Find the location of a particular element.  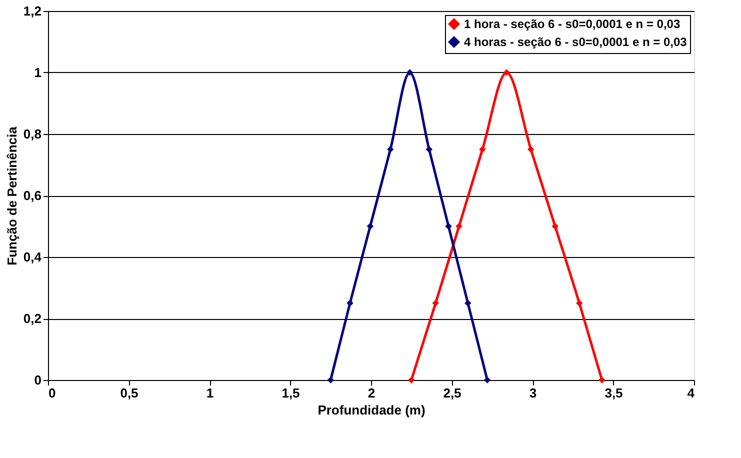

x-tick-label: 4 is located at coordinates (691, 393).